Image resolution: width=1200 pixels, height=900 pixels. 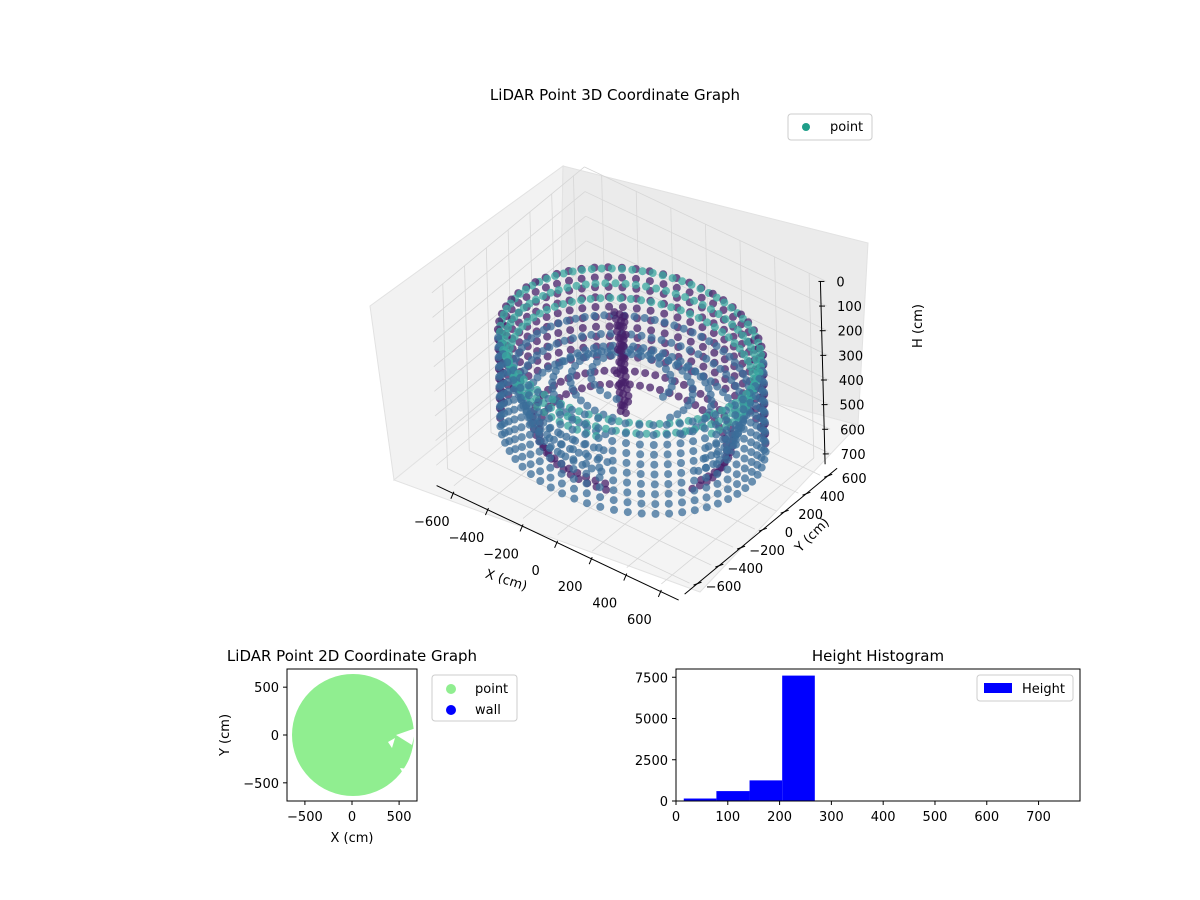 I want to click on legend-marker-point, so click(x=451, y=689).